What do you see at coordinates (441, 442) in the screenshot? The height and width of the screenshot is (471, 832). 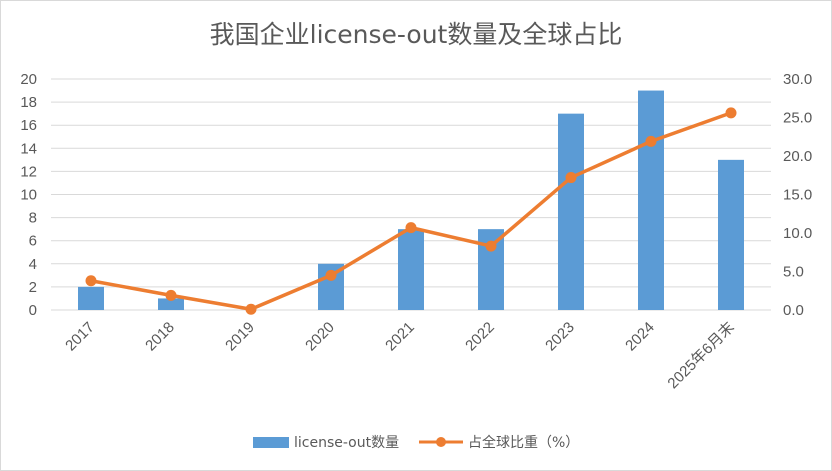 I see `legend-swatch-marker` at bounding box center [441, 442].